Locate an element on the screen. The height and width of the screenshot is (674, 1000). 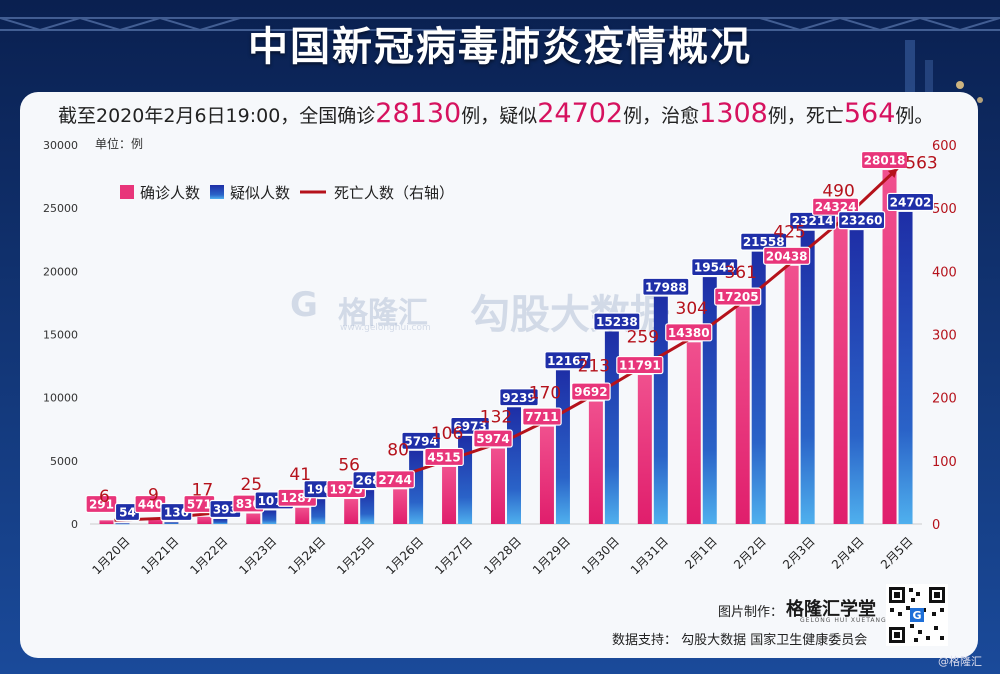
line-deaths-arrow is located at coordinates (892, 173).